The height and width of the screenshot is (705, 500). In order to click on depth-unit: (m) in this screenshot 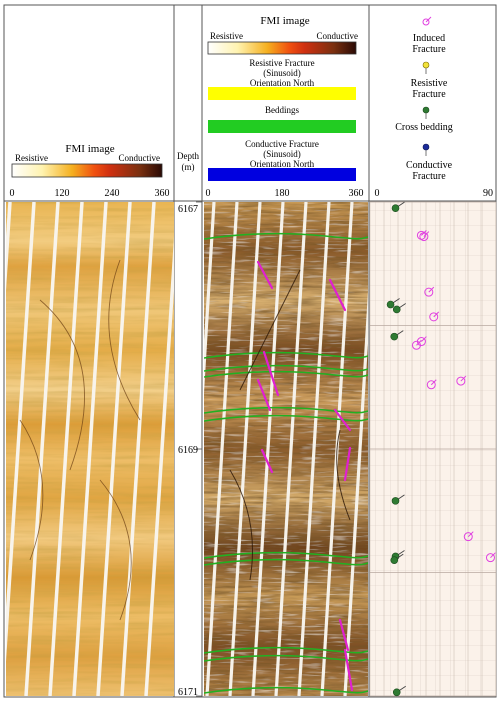, I will do `click(188, 167)`.